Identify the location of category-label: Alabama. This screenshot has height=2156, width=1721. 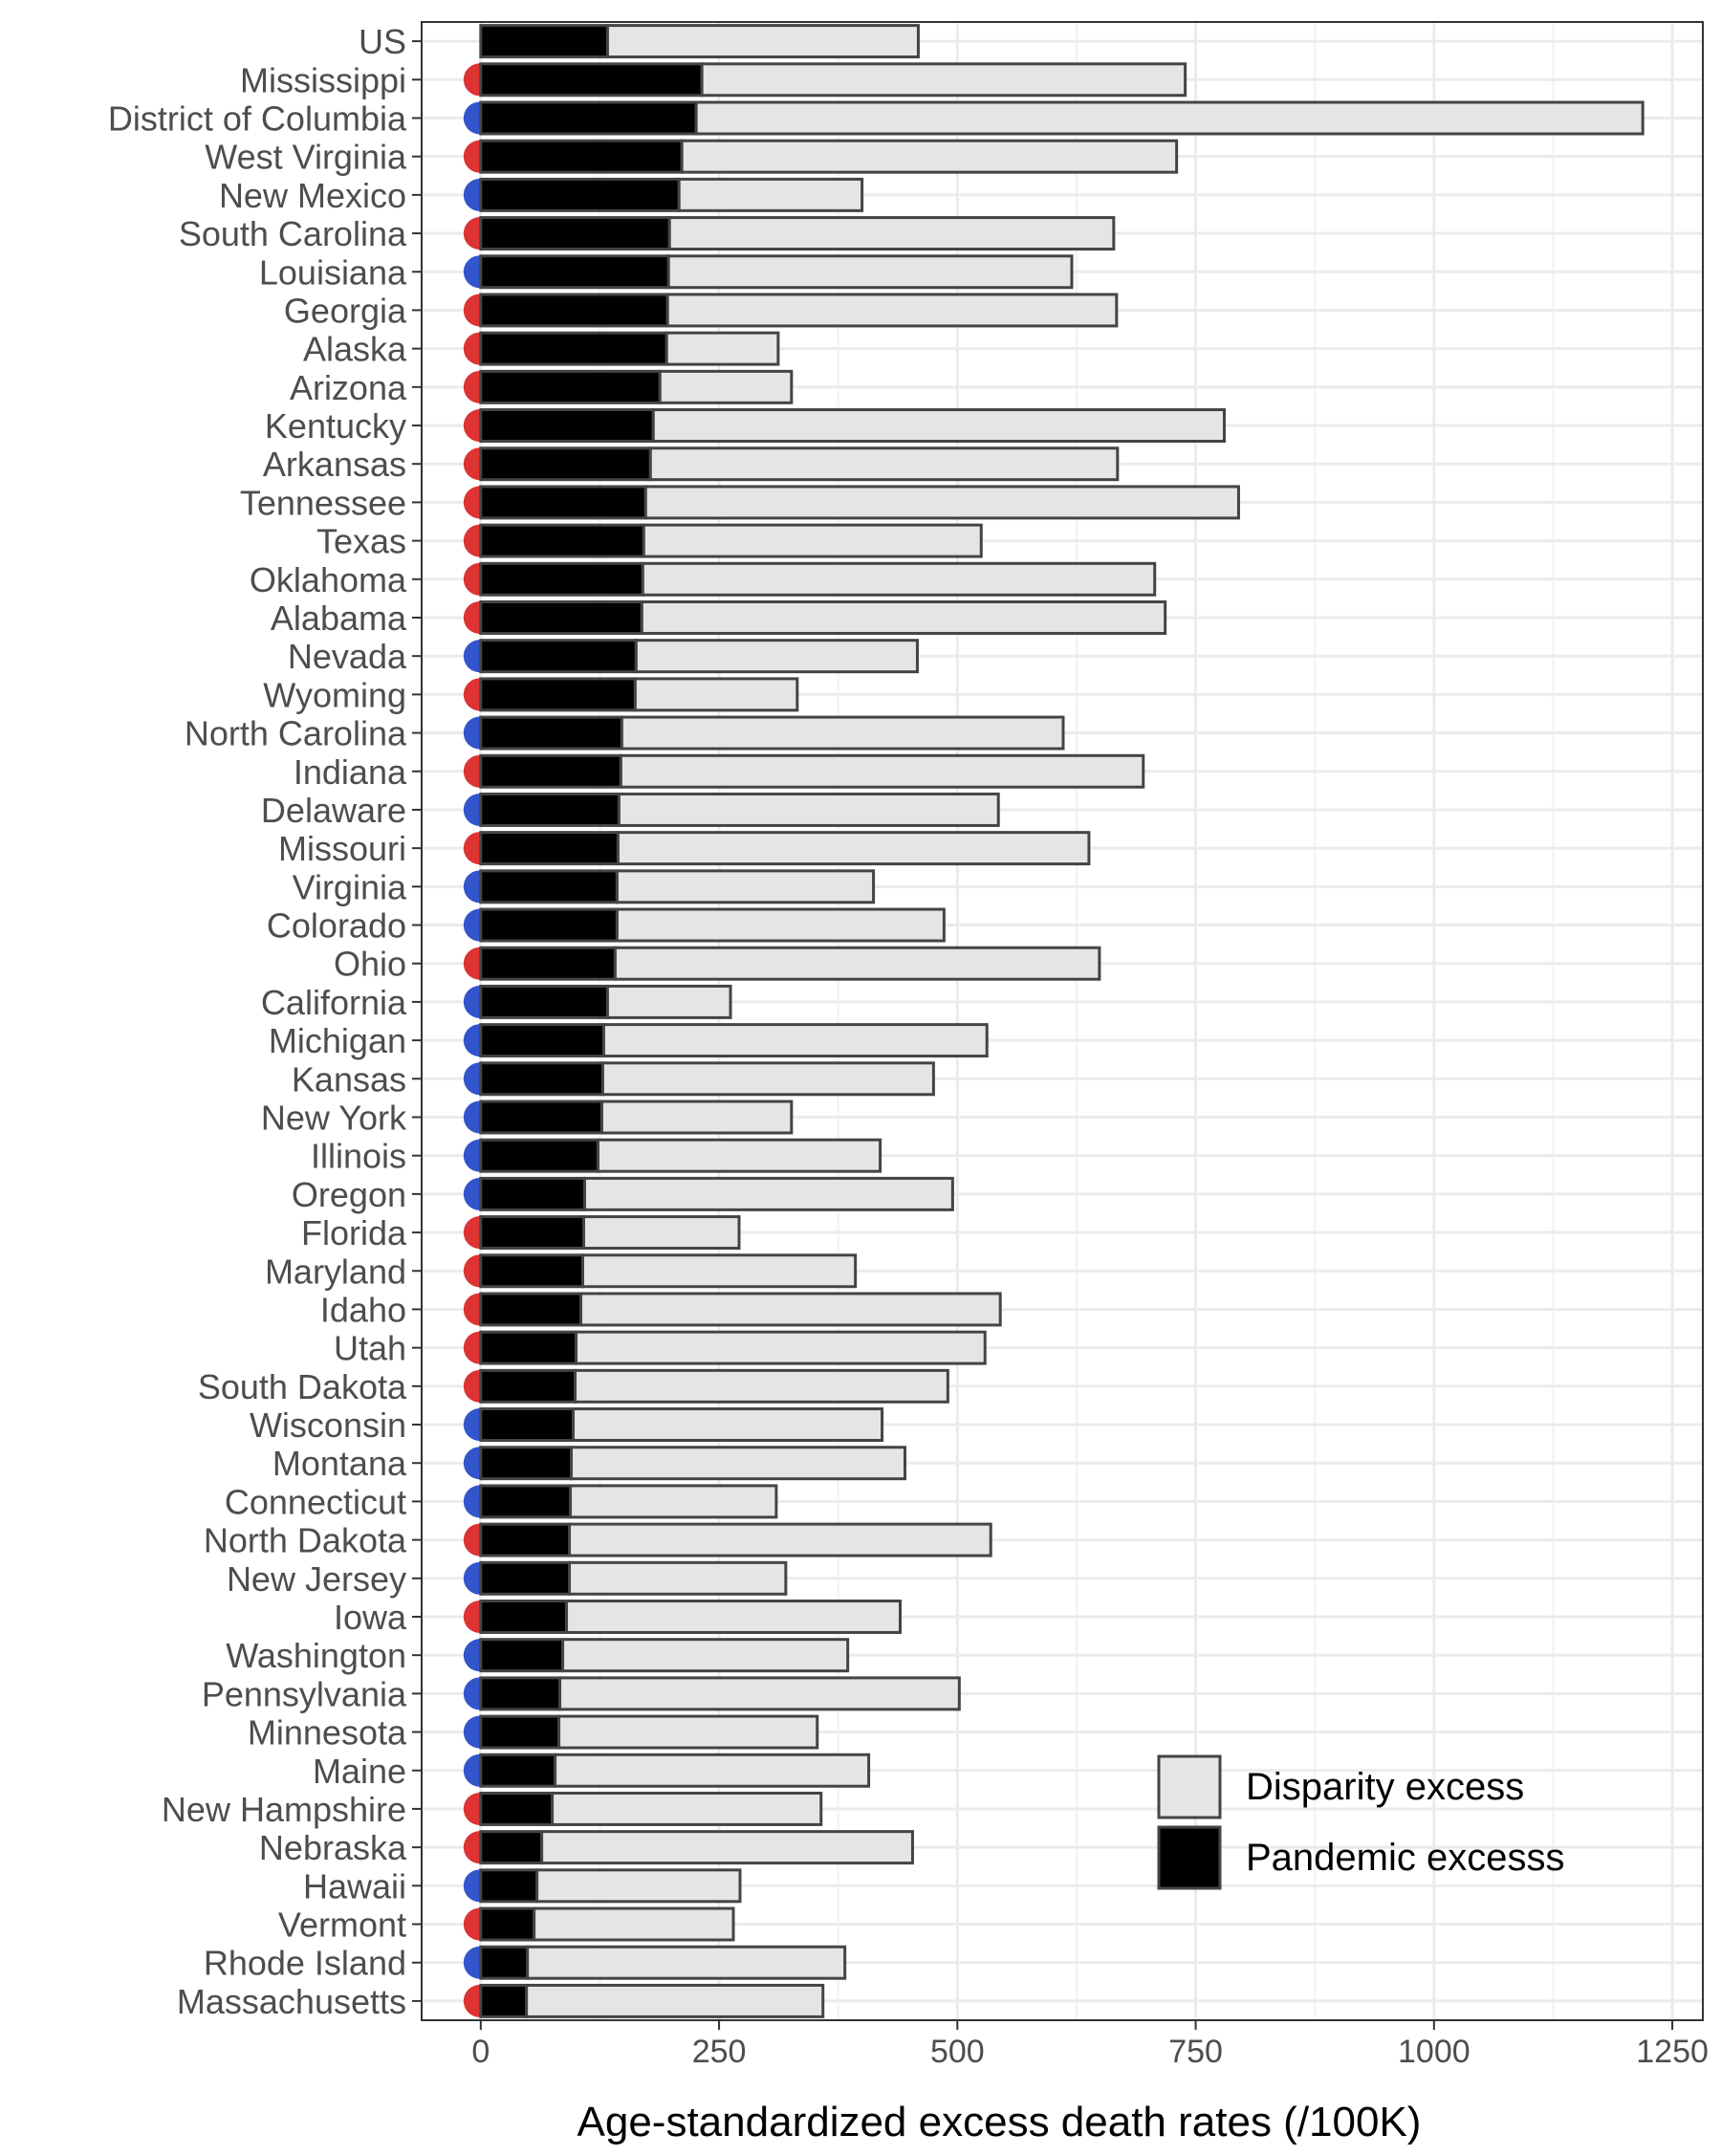
(339, 618).